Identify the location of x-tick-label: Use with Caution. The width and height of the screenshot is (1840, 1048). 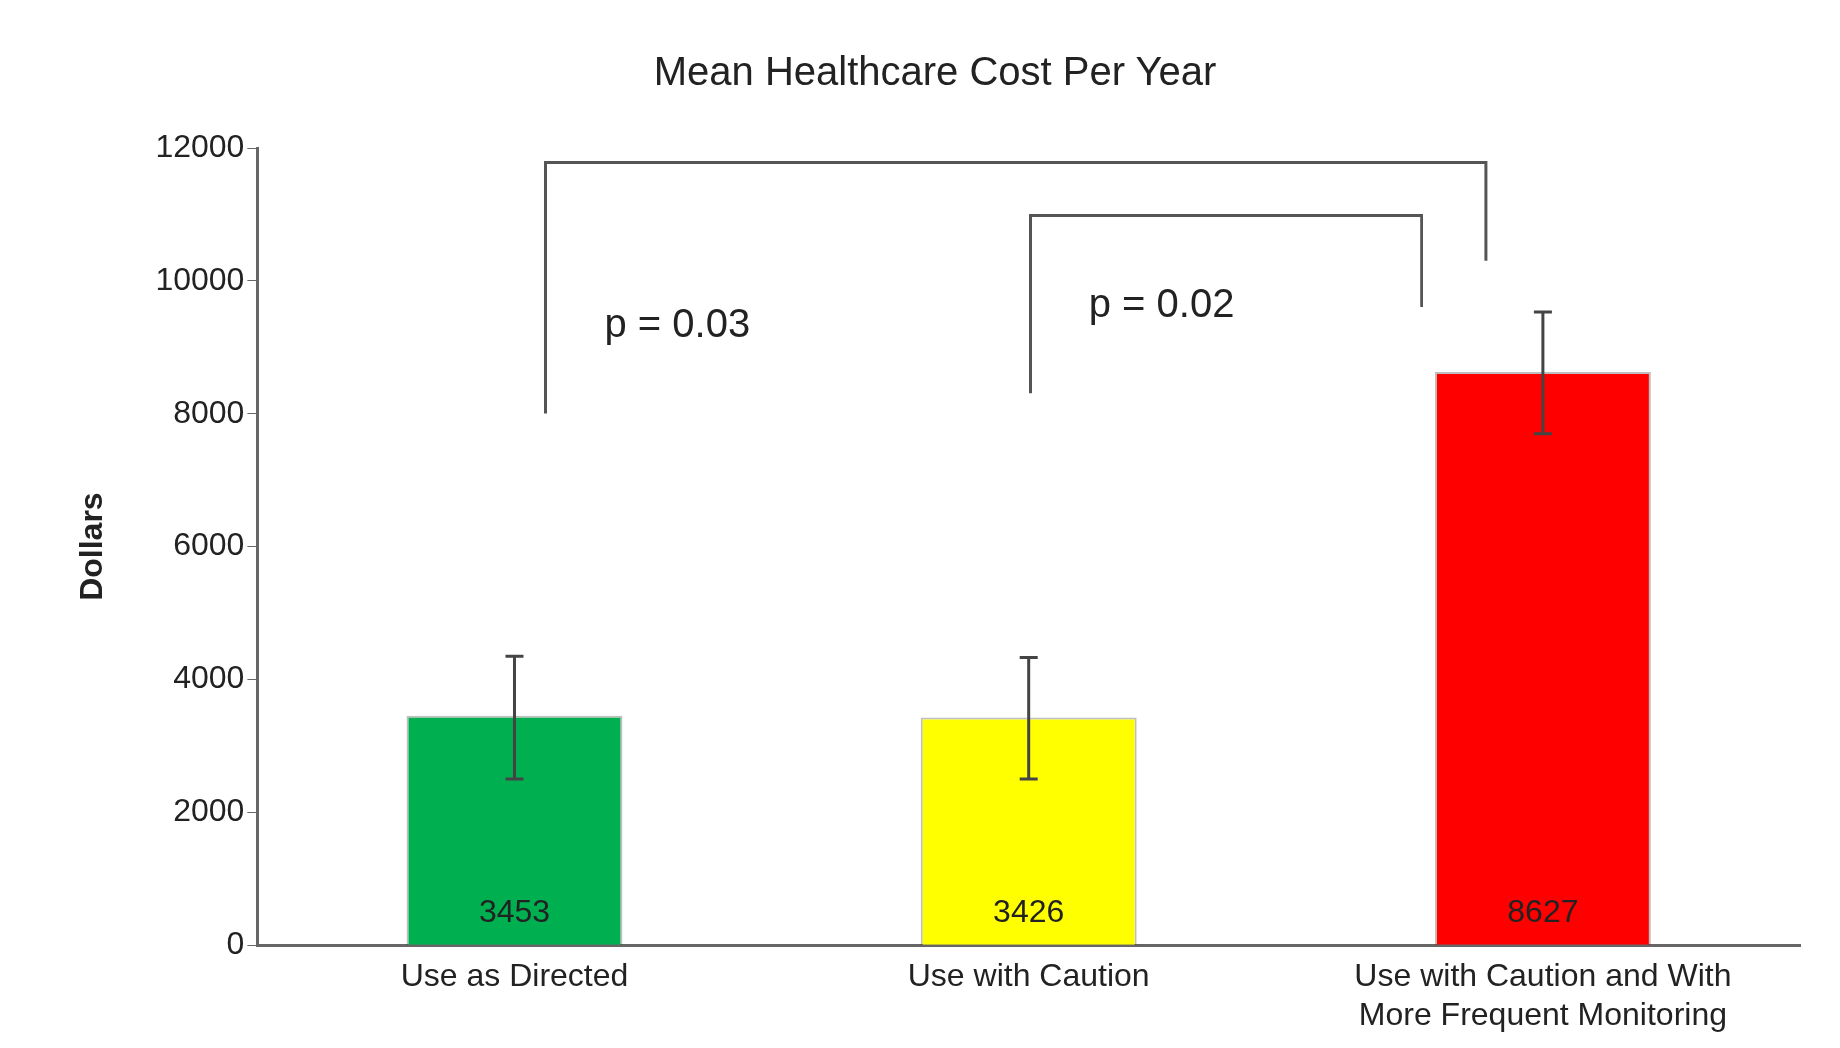
(1028, 975).